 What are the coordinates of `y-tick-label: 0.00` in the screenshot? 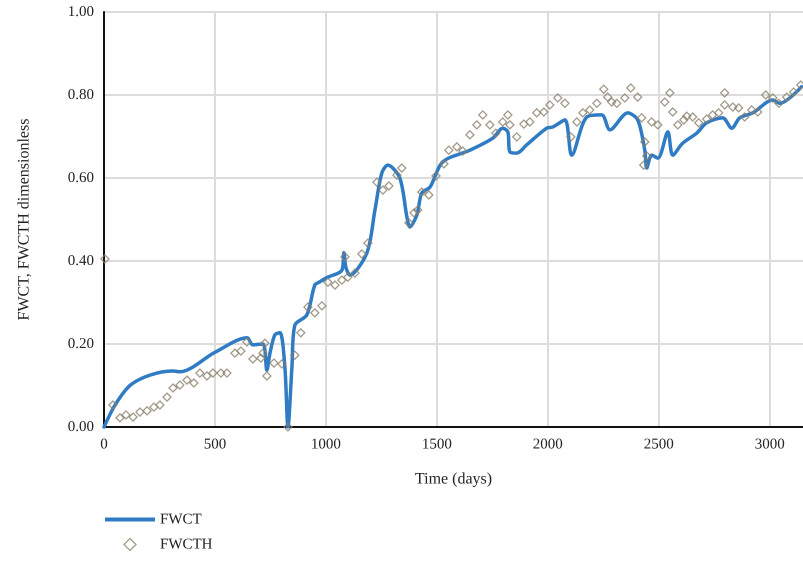 It's located at (81, 427).